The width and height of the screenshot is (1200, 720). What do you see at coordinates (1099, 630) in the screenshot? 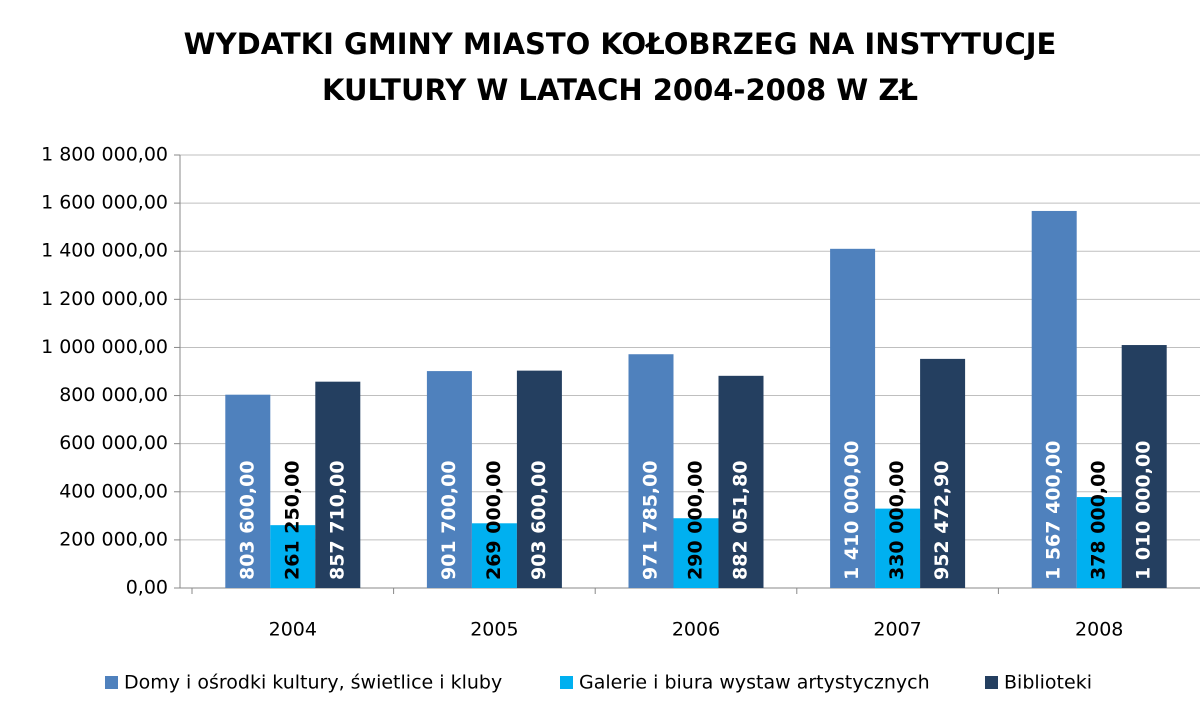
I see `x-tick-label: 2008` at bounding box center [1099, 630].